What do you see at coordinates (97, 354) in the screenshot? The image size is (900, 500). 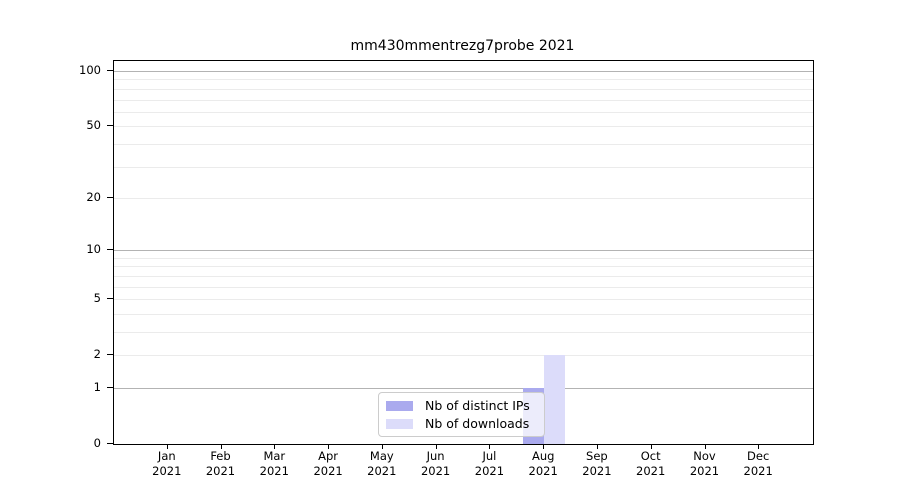 I see `y-tick-label: 2` at bounding box center [97, 354].